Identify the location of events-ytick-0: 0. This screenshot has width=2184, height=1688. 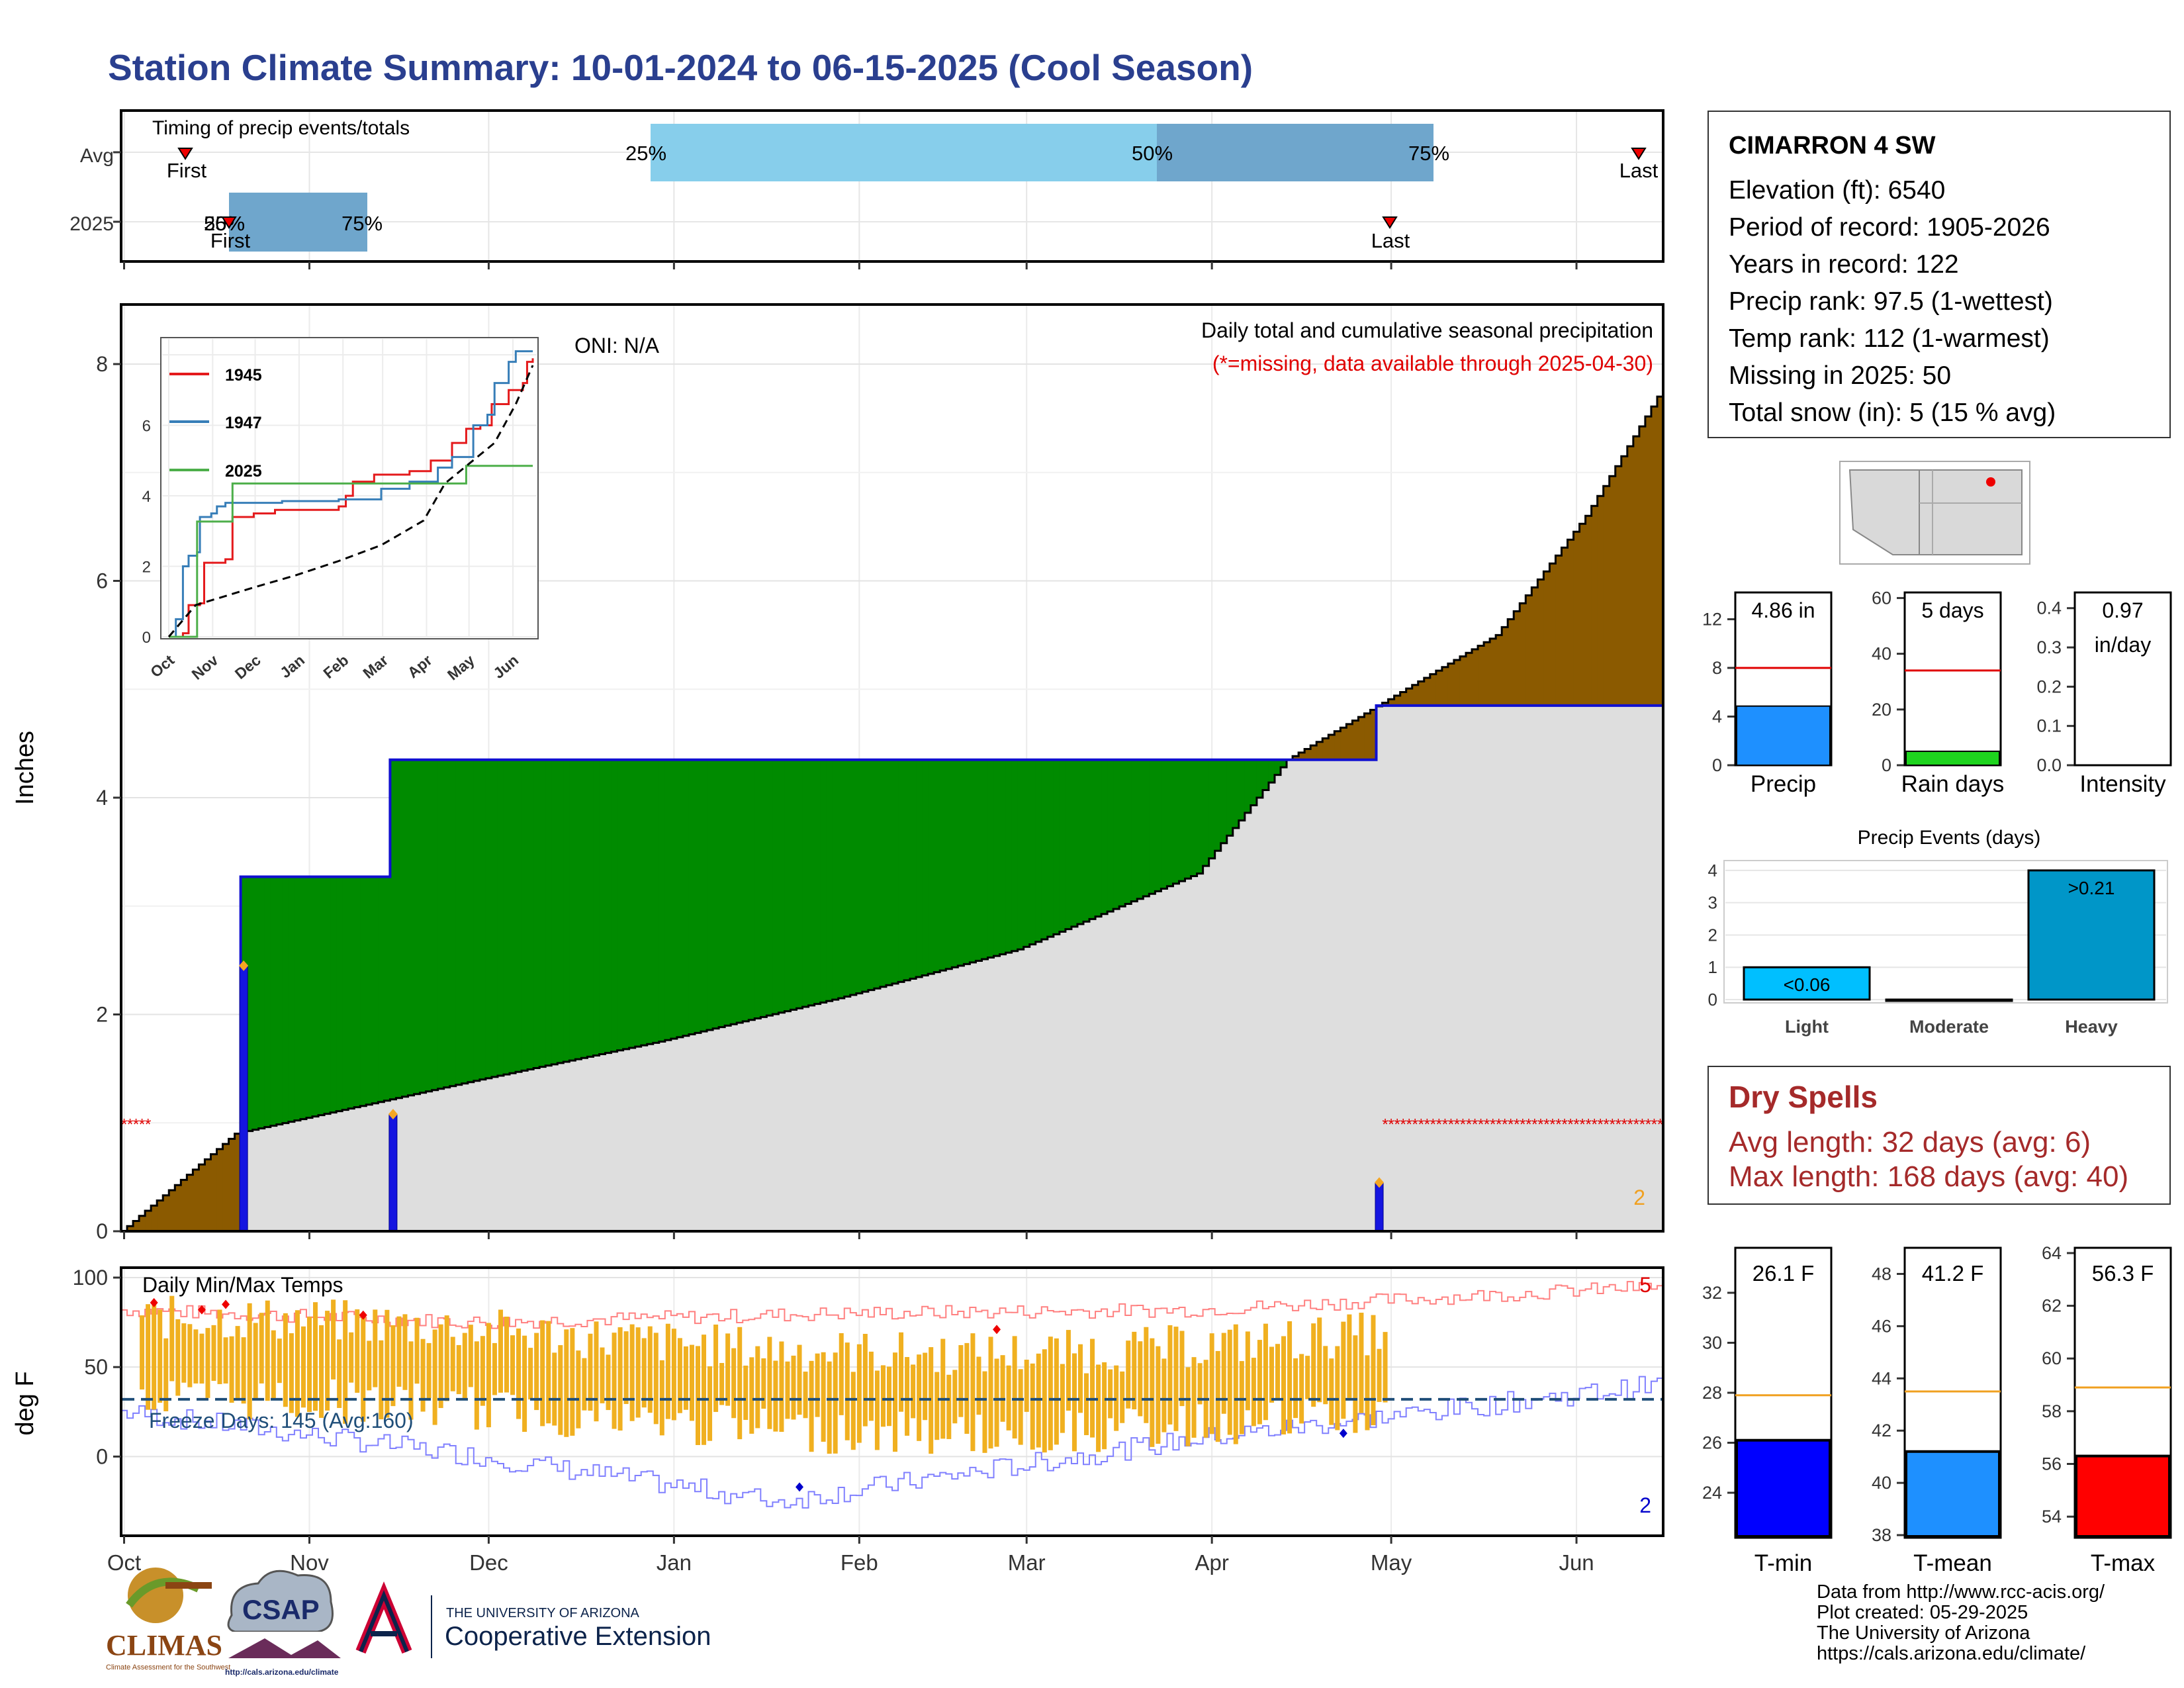
(1712, 999).